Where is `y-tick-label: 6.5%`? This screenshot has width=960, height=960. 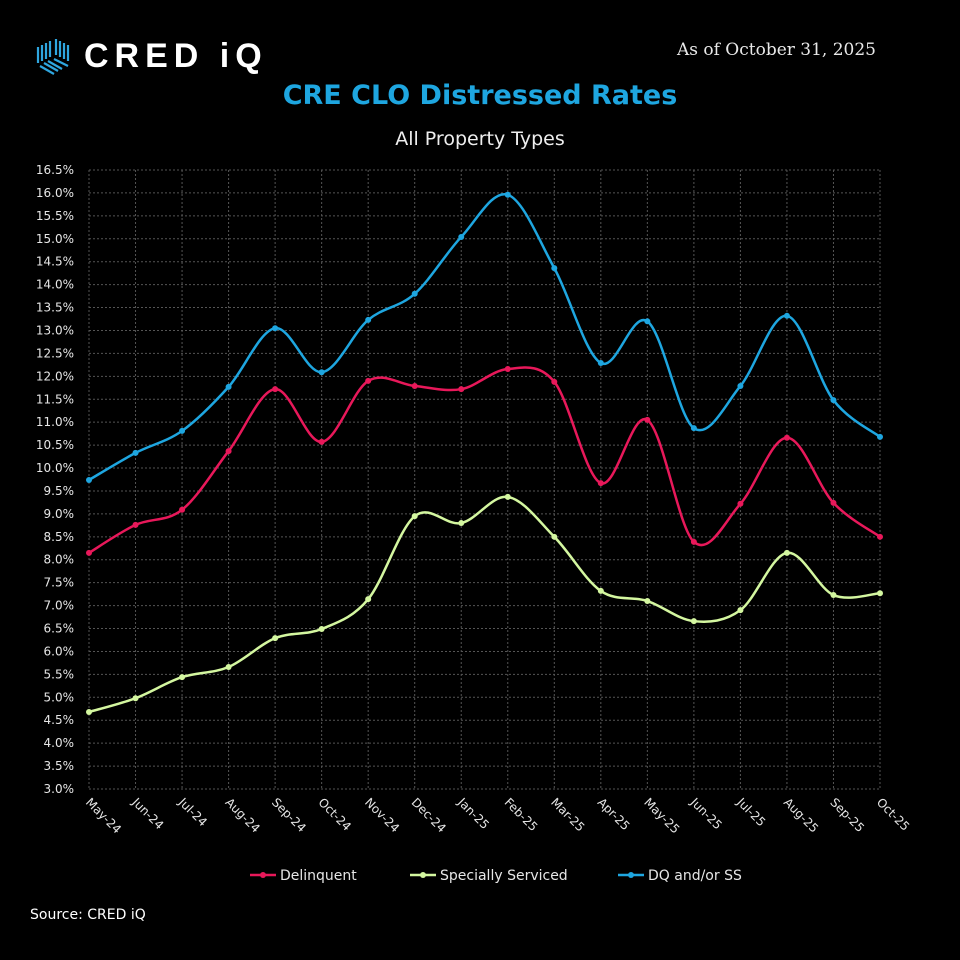
y-tick-label: 6.5% is located at coordinates (59, 629).